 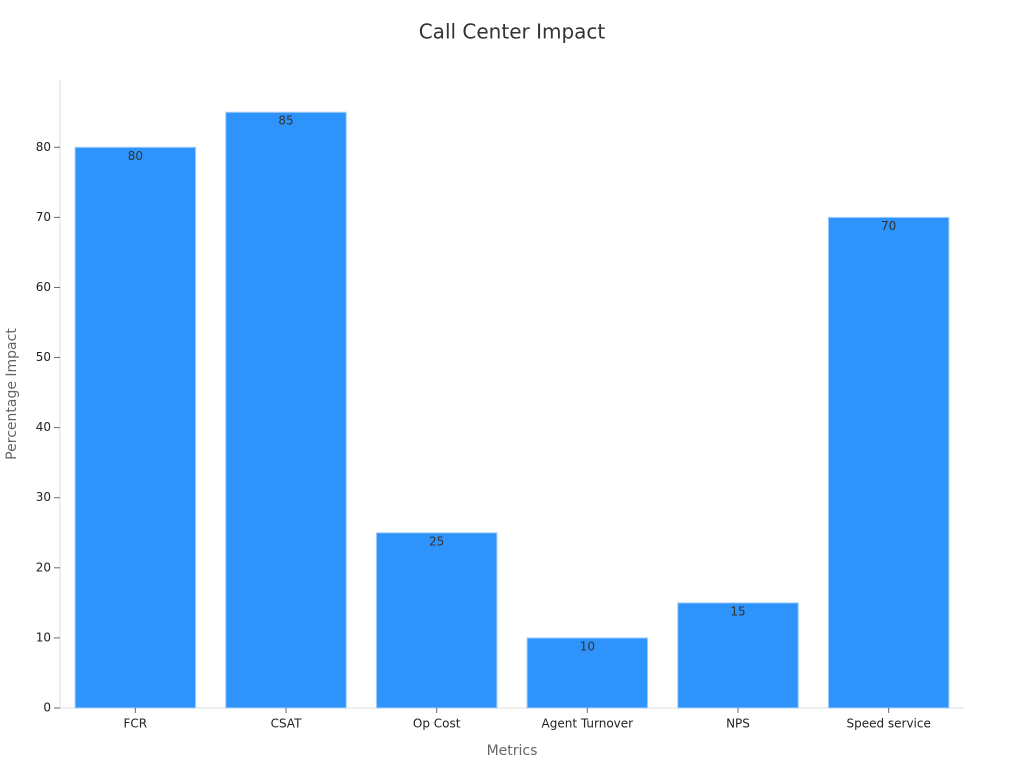 What do you see at coordinates (286, 724) in the screenshot?
I see `x-tick-label: CSAT` at bounding box center [286, 724].